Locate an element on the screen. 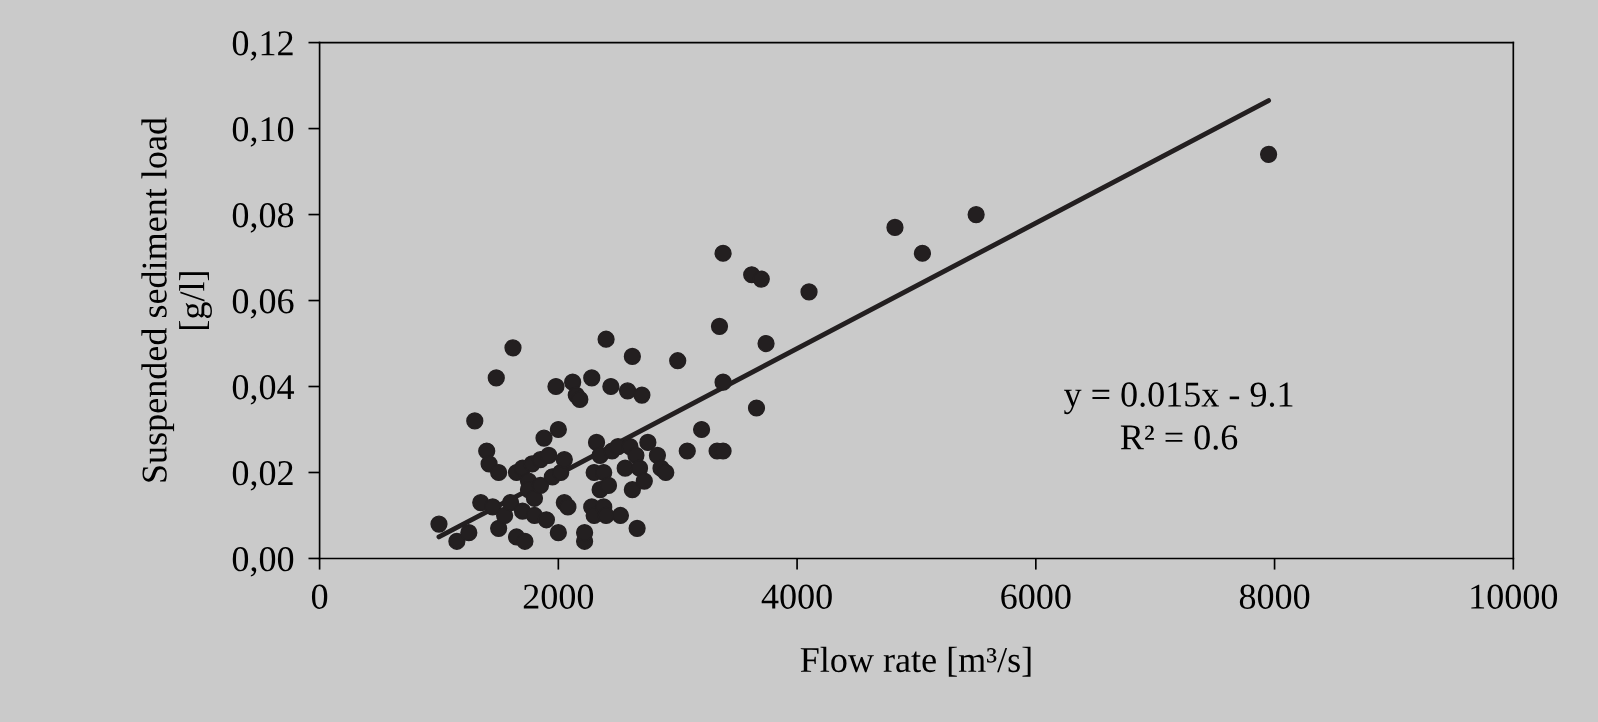 The width and height of the screenshot is (1598, 722). y-tick-label: 0,00 is located at coordinates (263, 561).